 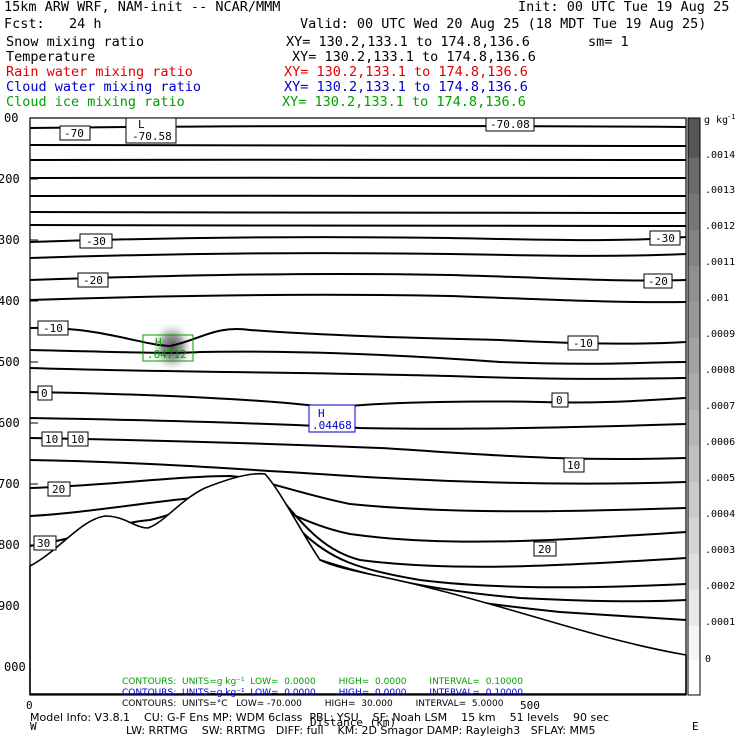 I want to click on x-tick-label: 0, so click(x=29, y=705).